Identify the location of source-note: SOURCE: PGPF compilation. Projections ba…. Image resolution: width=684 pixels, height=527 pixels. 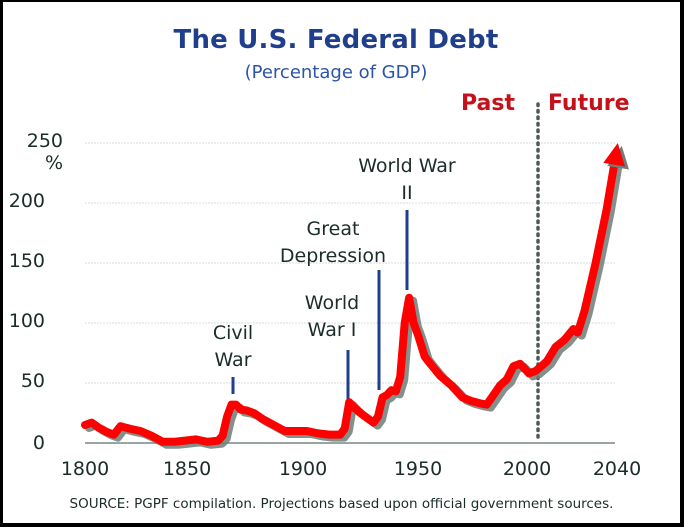
(341, 504).